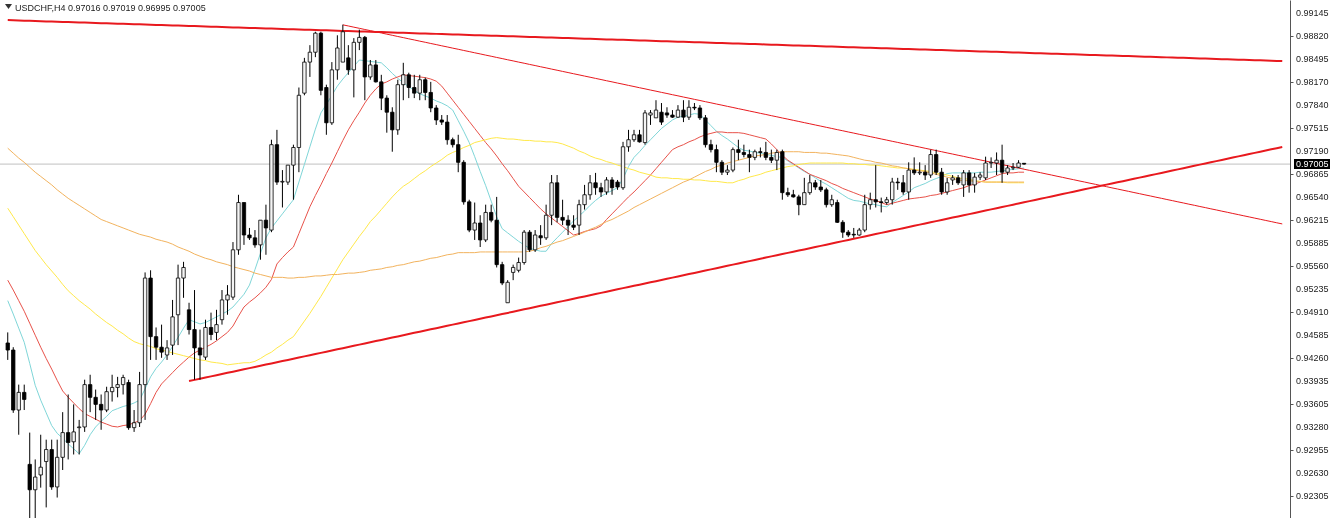 This screenshot has width=1332, height=518. What do you see at coordinates (1312, 495) in the screenshot?
I see `y-tick-label: 0.92305` at bounding box center [1312, 495].